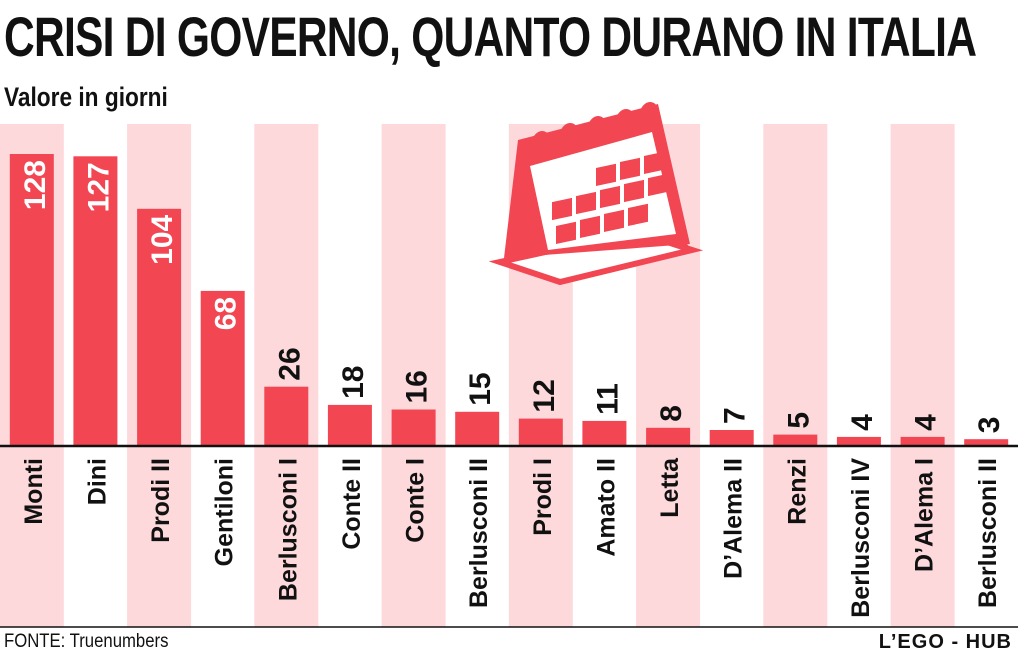 This screenshot has height=657, width=1018. I want to click on brand-credit: L’EGO - HUB, so click(945, 642).